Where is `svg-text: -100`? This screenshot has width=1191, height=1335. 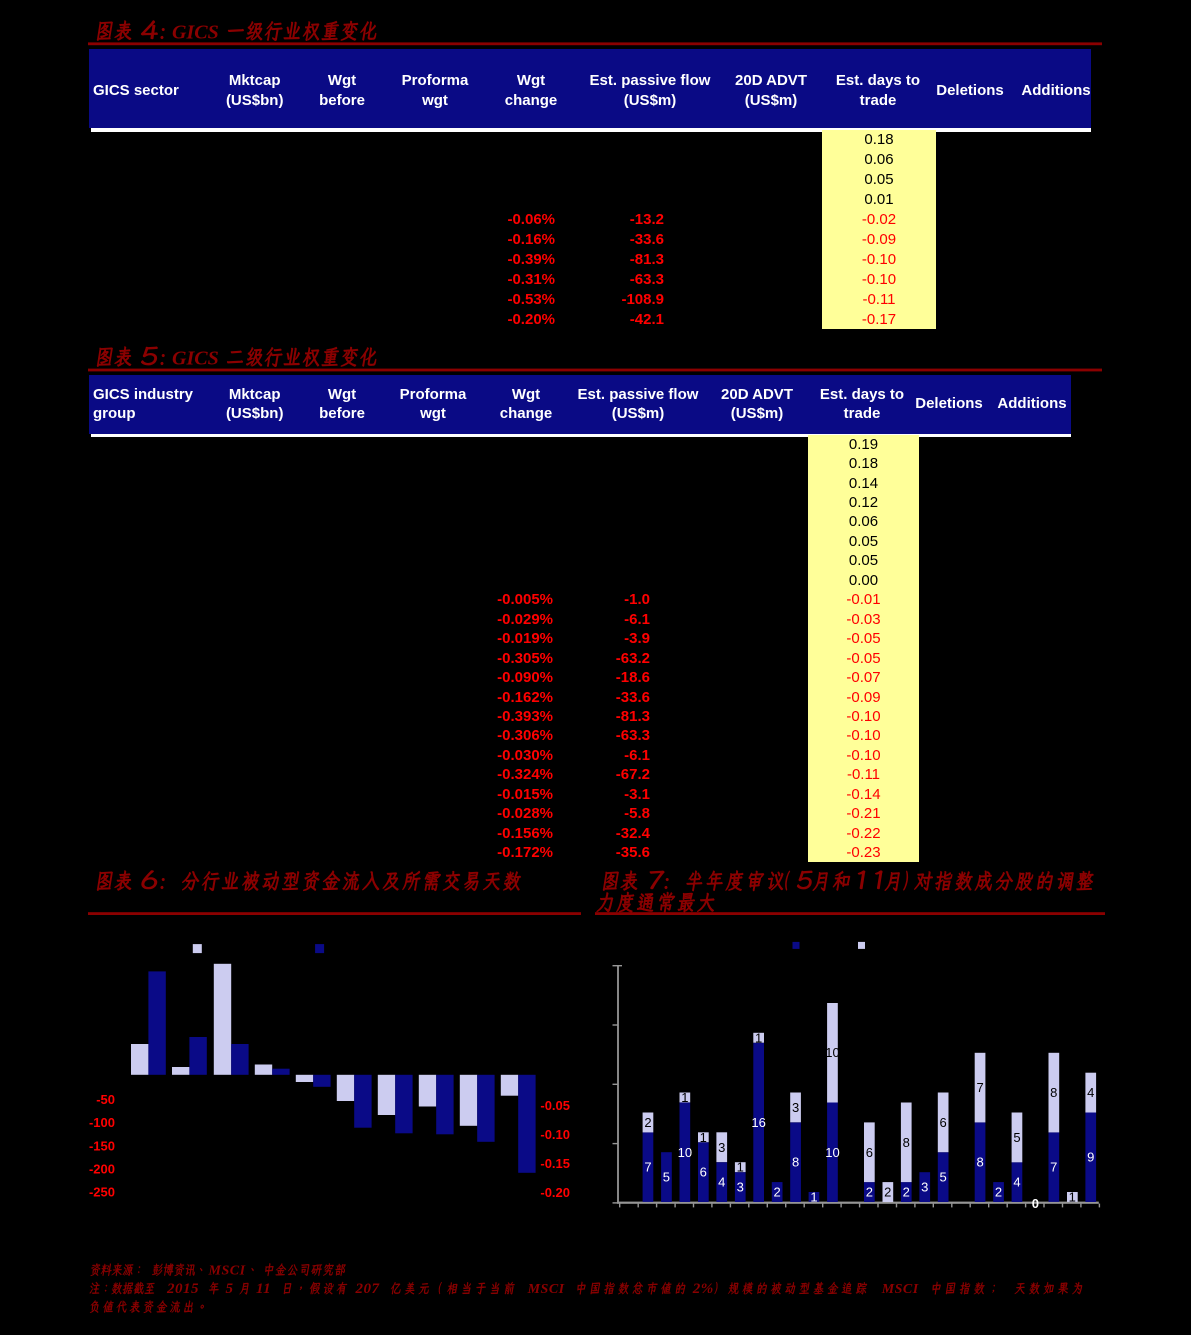 svg-text: -100 is located at coordinates (102, 1122).